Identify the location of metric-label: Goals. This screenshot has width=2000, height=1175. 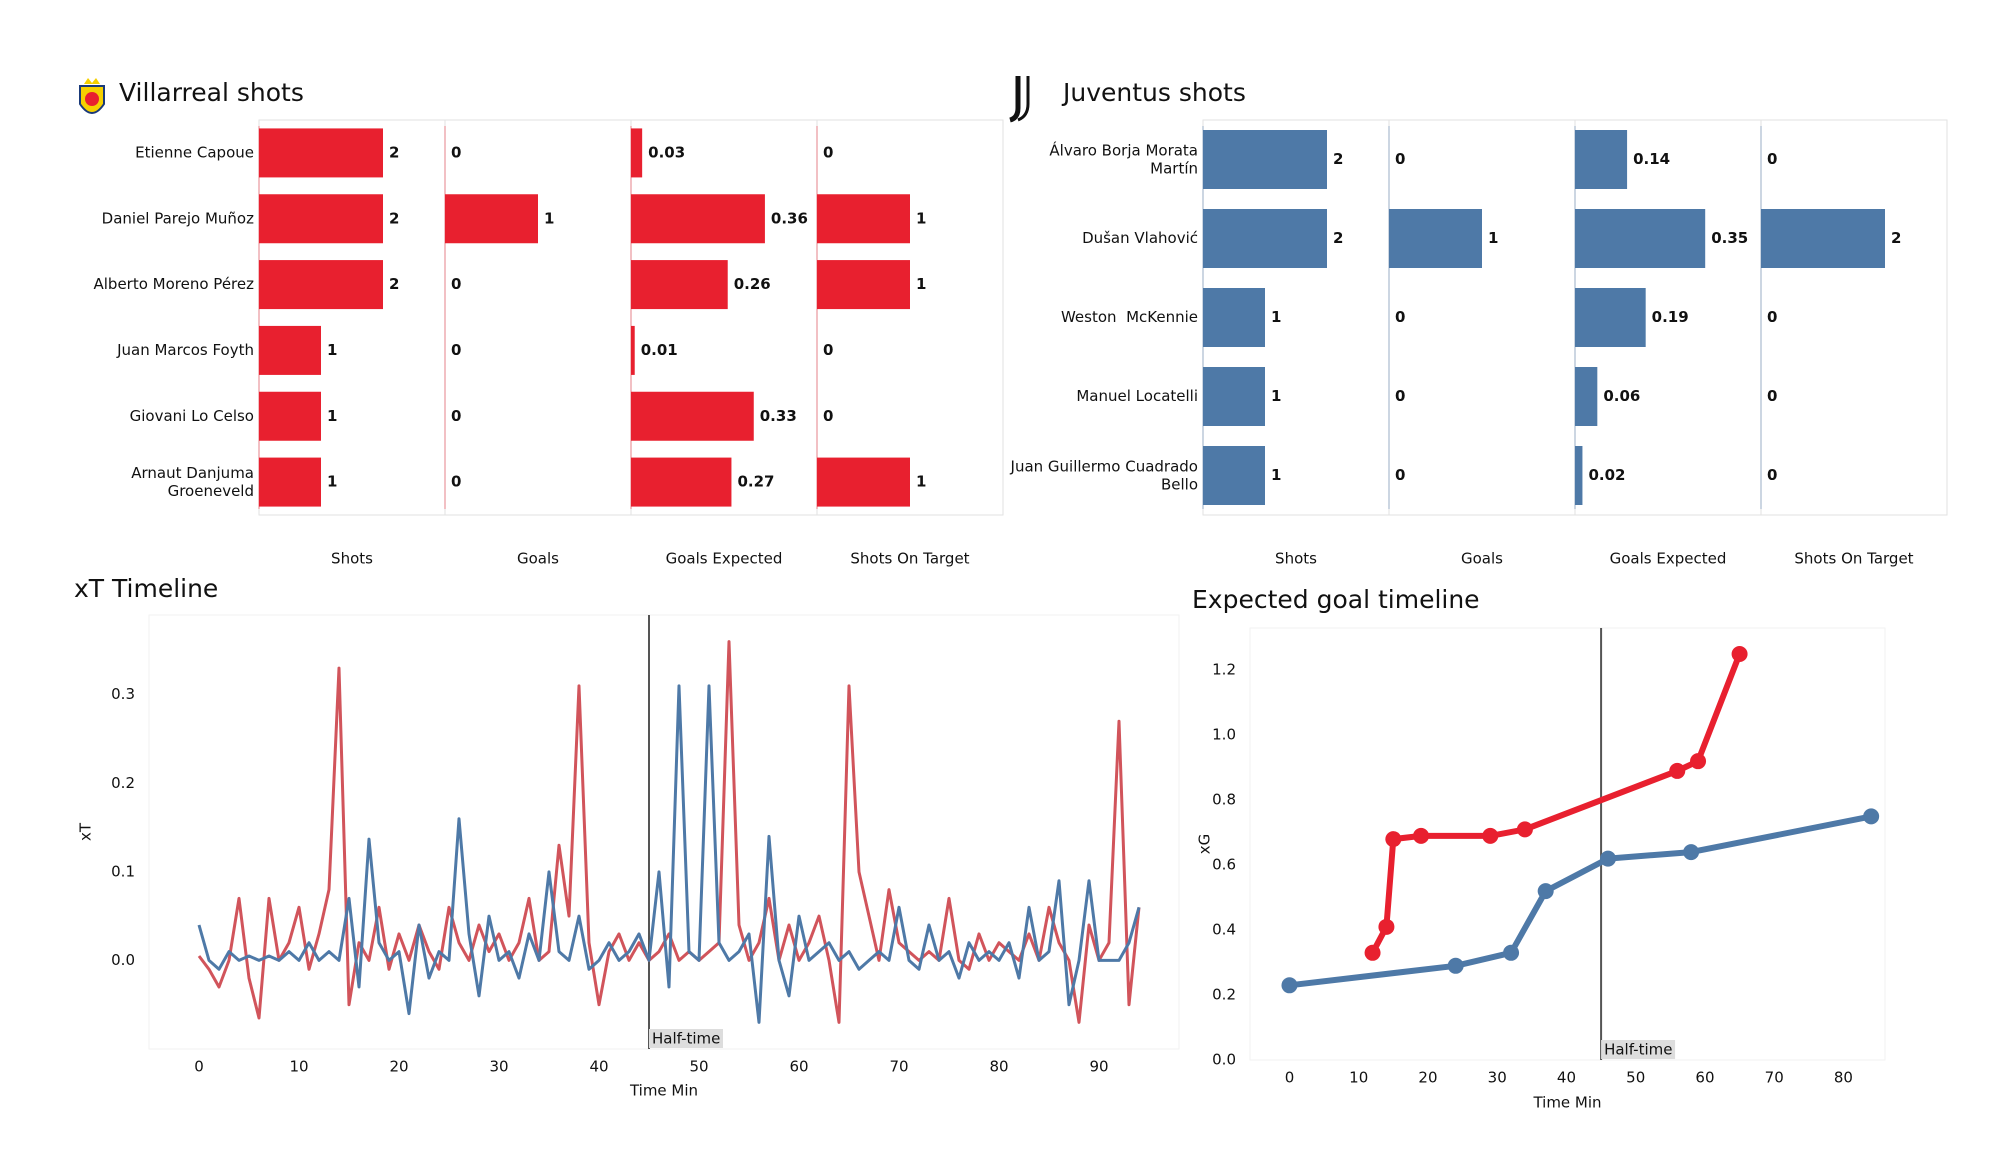
(1482, 559).